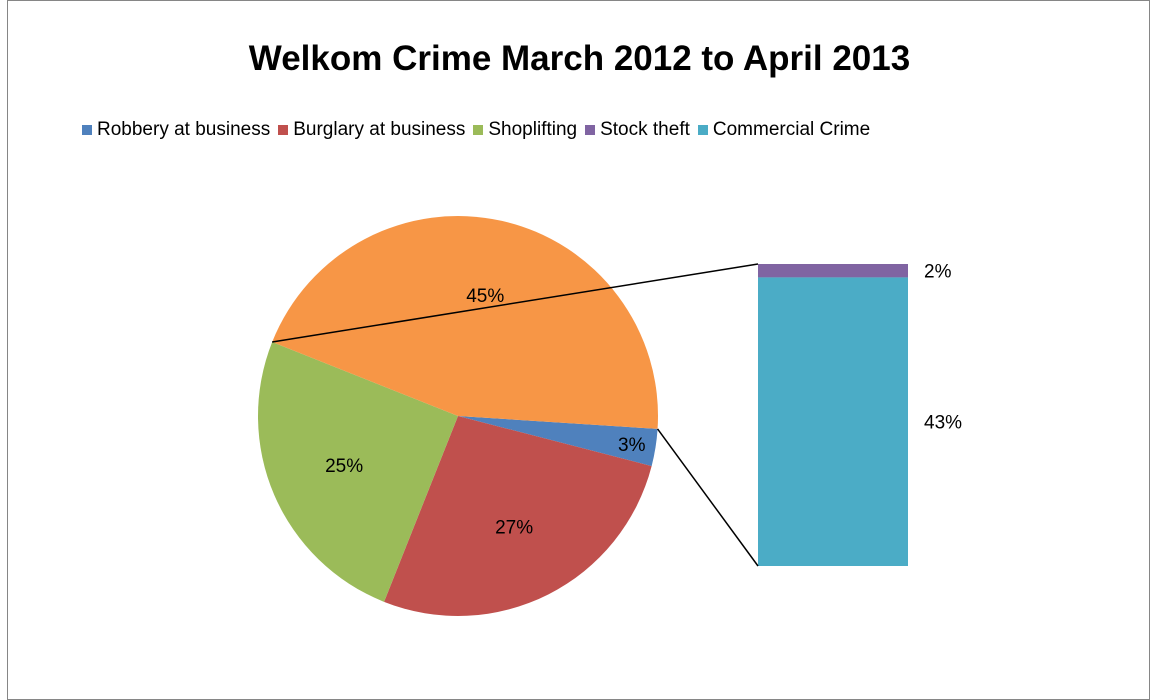  I want to click on pie-slice-other, so click(465, 322).